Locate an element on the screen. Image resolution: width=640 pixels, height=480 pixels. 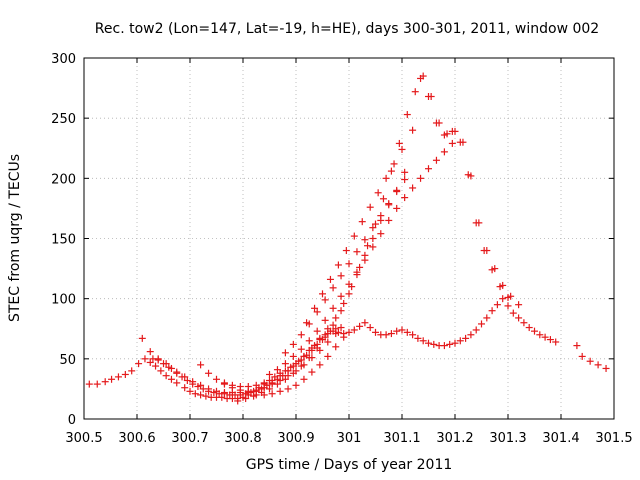
x-tick-label: 300.8 is located at coordinates (242, 438).